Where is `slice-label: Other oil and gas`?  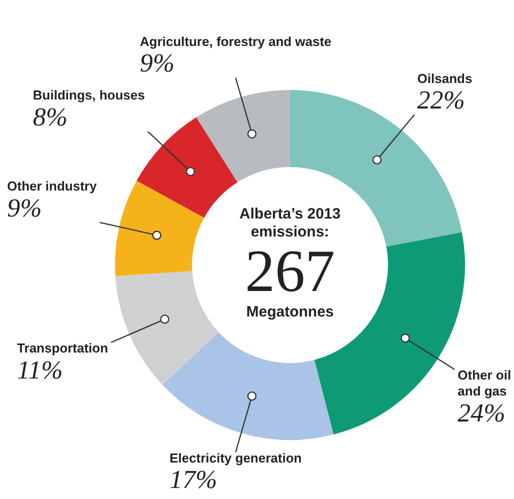 slice-label: Other oil and gas is located at coordinates (485, 383).